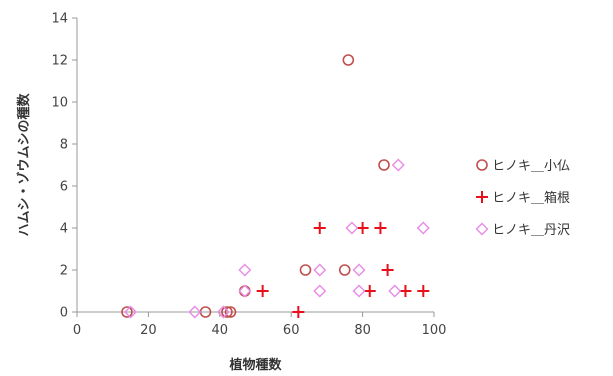 Image resolution: width=613 pixels, height=376 pixels. I want to click on y-axis-title: ハムシ・ゾウムシの種数, so click(24, 165).